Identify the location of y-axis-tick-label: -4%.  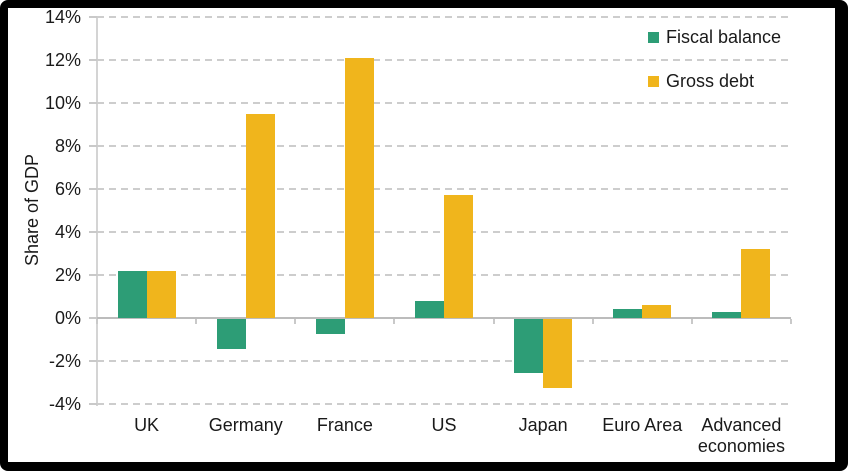
(64, 404).